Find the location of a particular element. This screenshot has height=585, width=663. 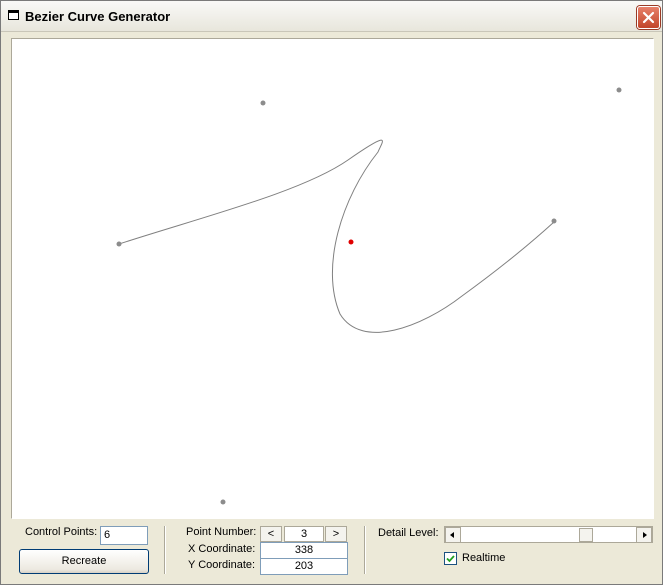

y-coordinate-input: 203 is located at coordinates (304, 566).